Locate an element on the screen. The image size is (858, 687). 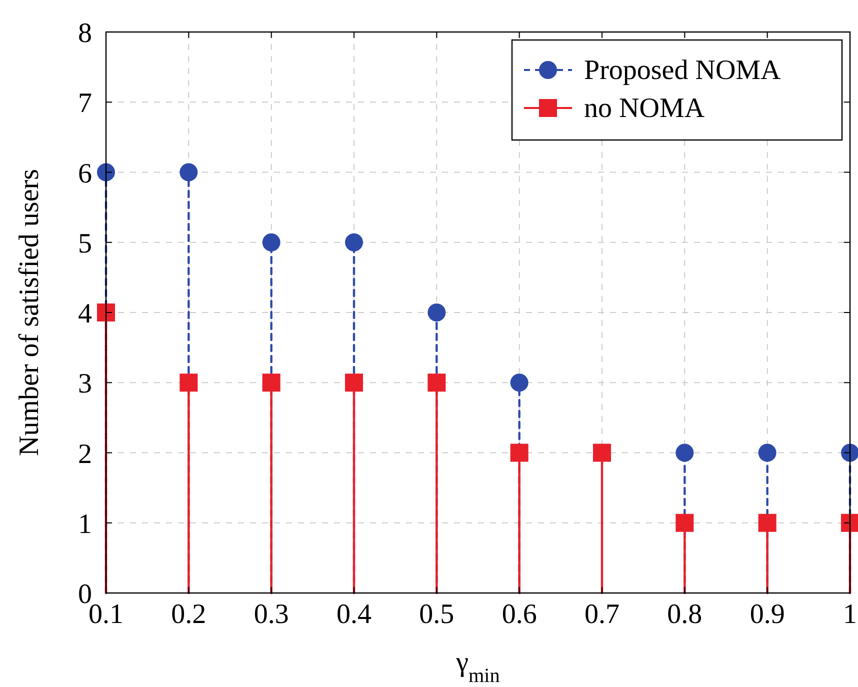
y-tick-label: 8 is located at coordinates (85, 33).